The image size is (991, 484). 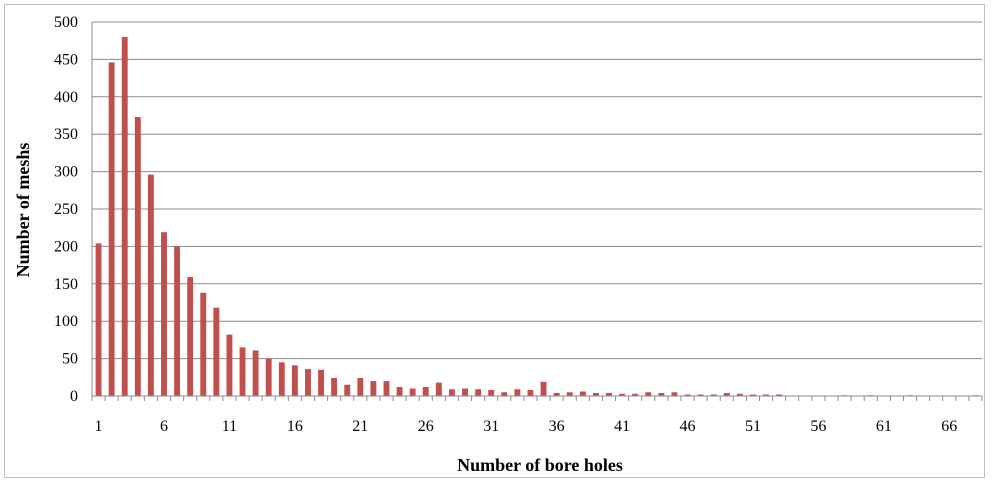 I want to click on y-tick-label: 250, so click(x=66, y=209).